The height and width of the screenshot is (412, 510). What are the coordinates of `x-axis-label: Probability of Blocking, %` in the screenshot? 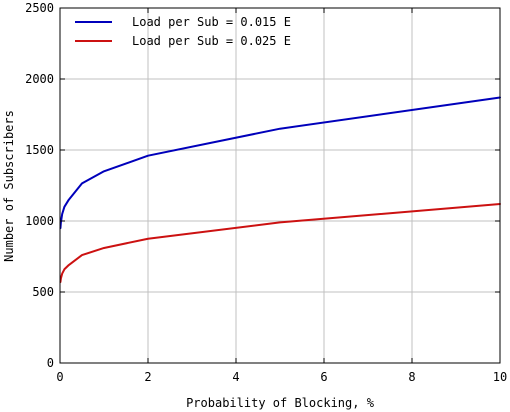 It's located at (280, 403).